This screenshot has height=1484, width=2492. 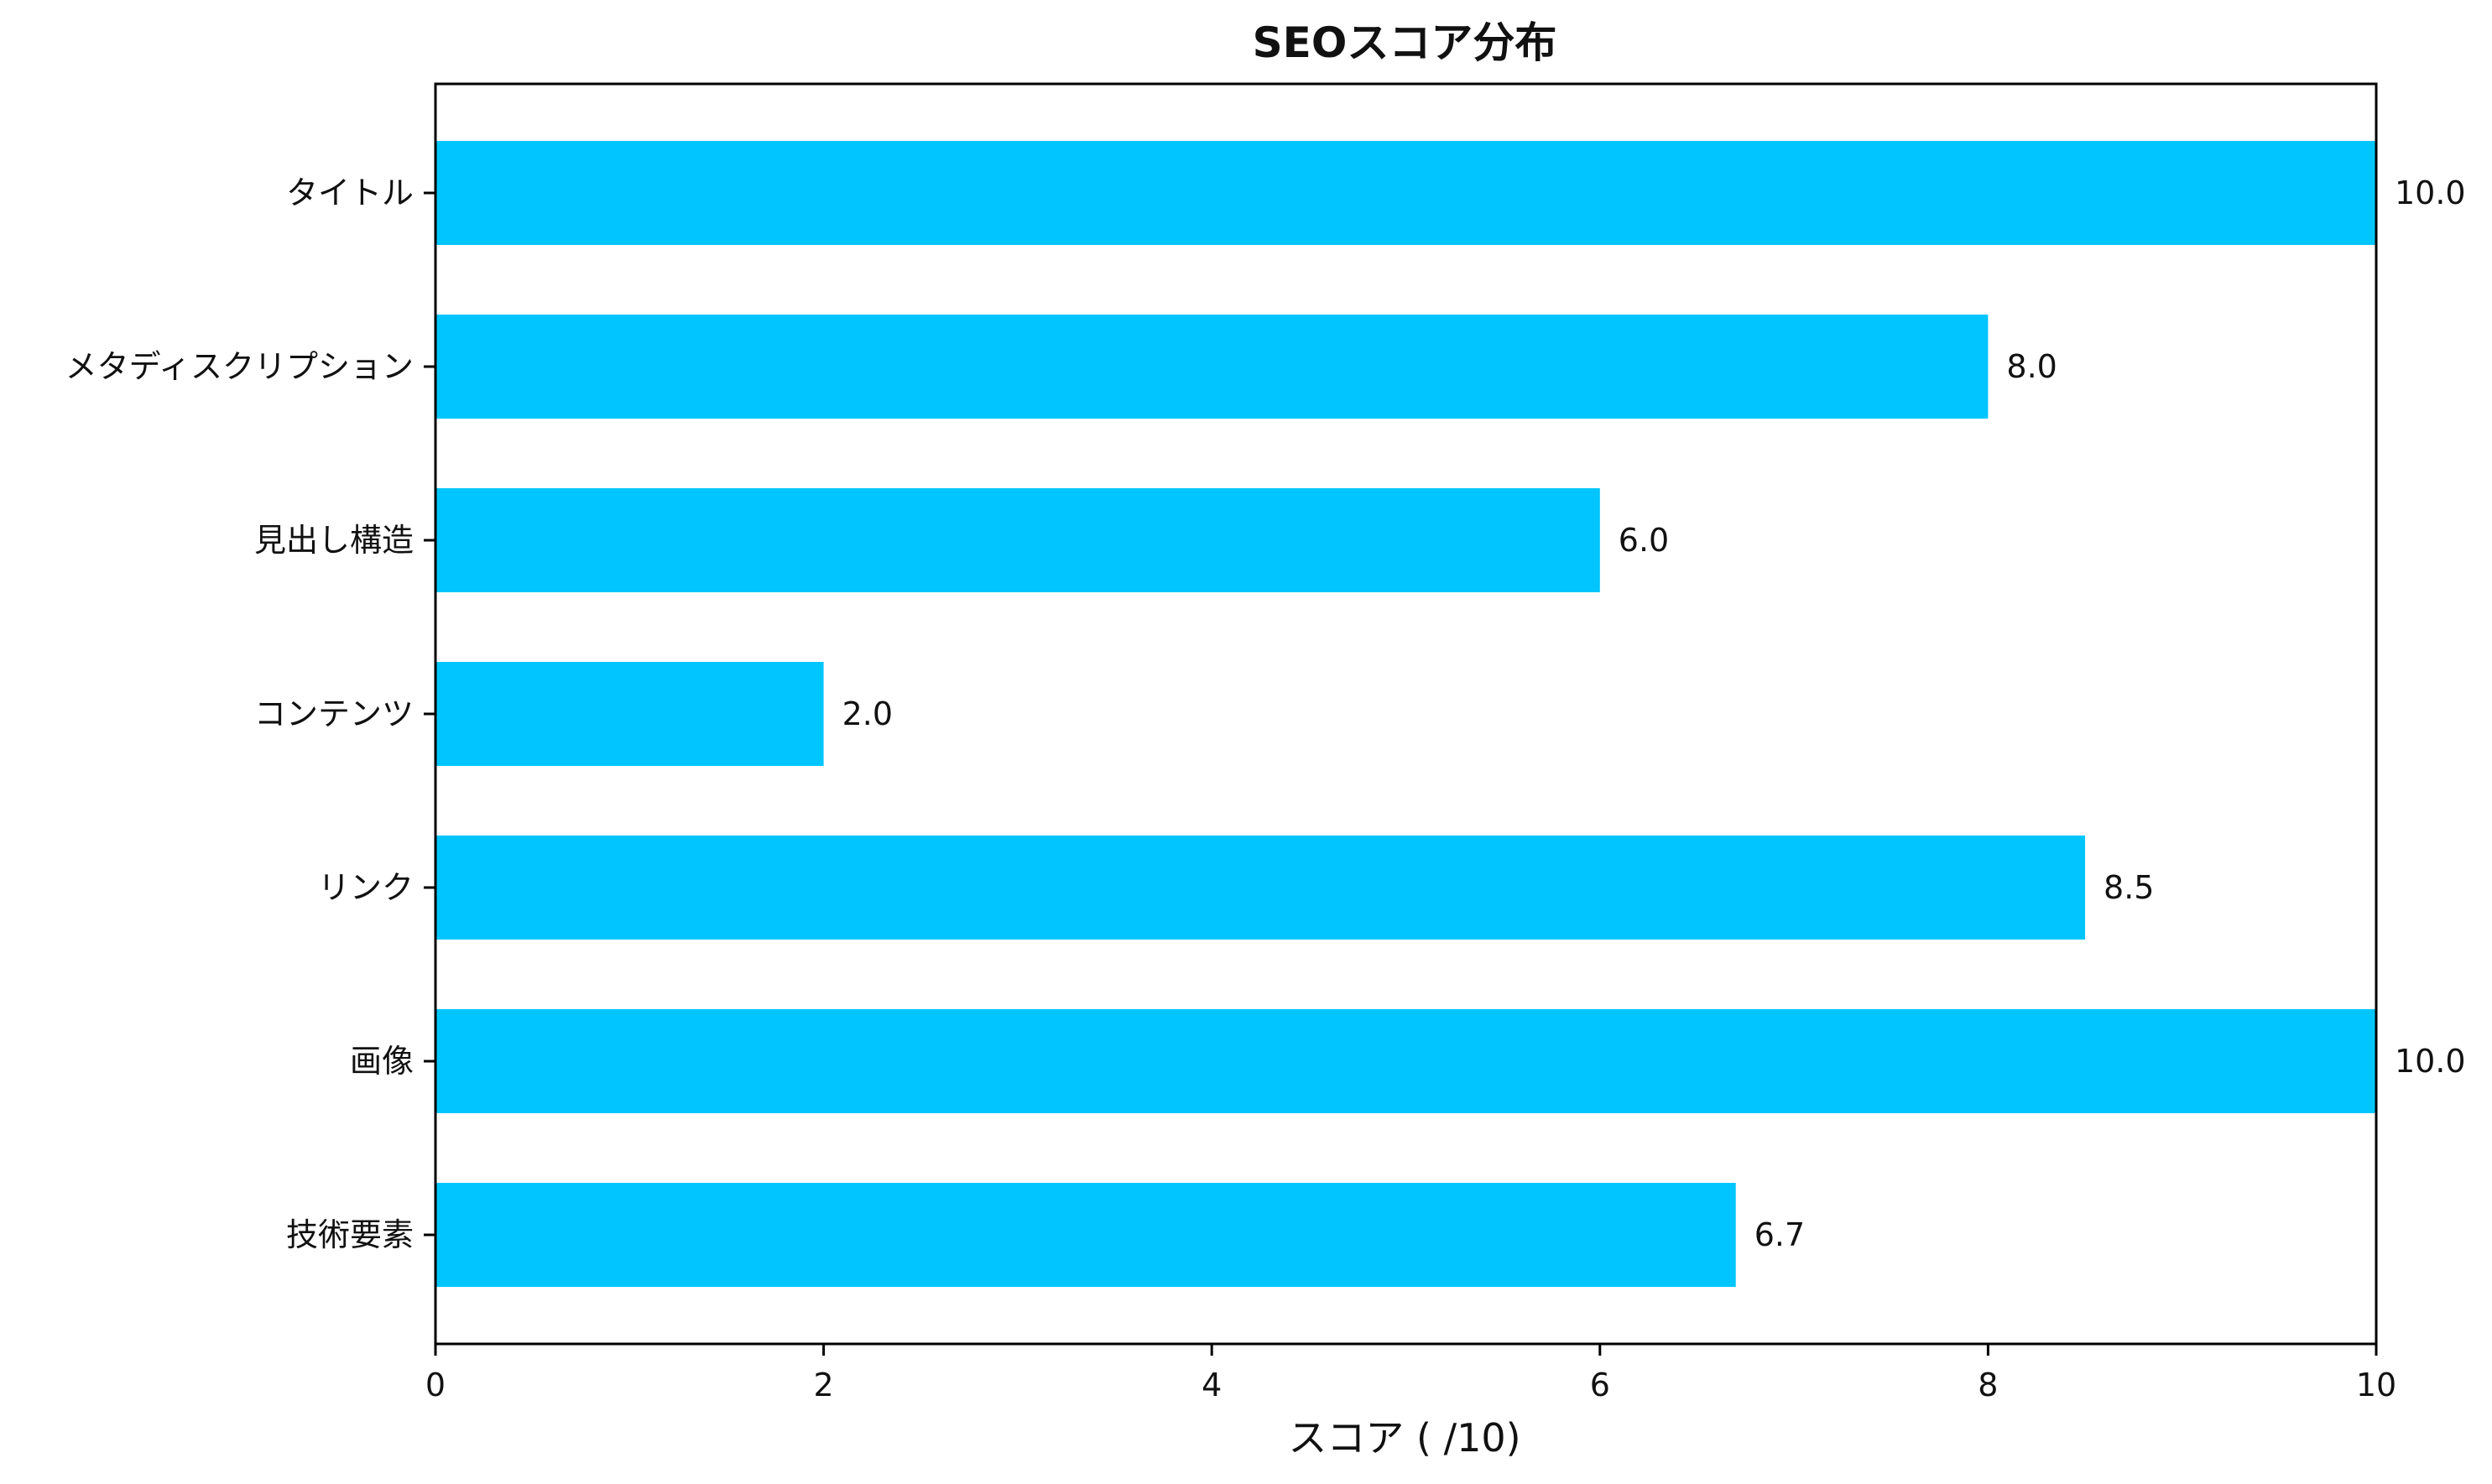 I want to click on x-tick-label: 4, so click(x=1212, y=1385).